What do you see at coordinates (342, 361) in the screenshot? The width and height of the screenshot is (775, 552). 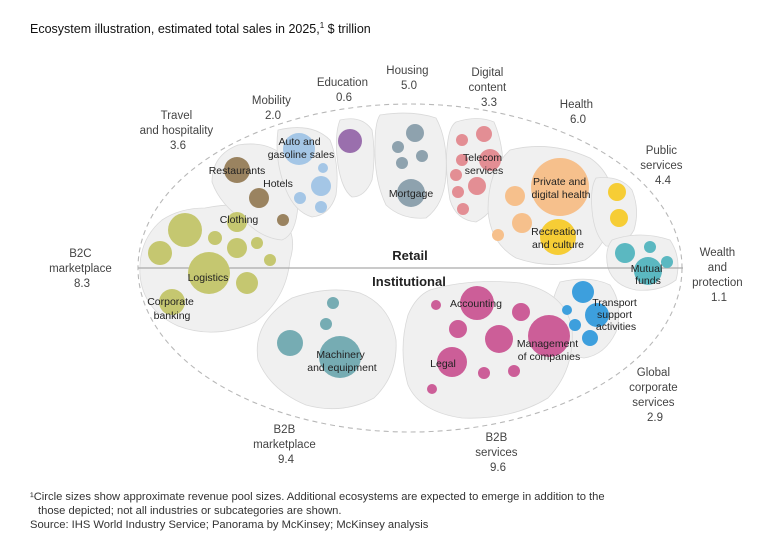 I see `machinery-label: Machinery and equipment` at bounding box center [342, 361].